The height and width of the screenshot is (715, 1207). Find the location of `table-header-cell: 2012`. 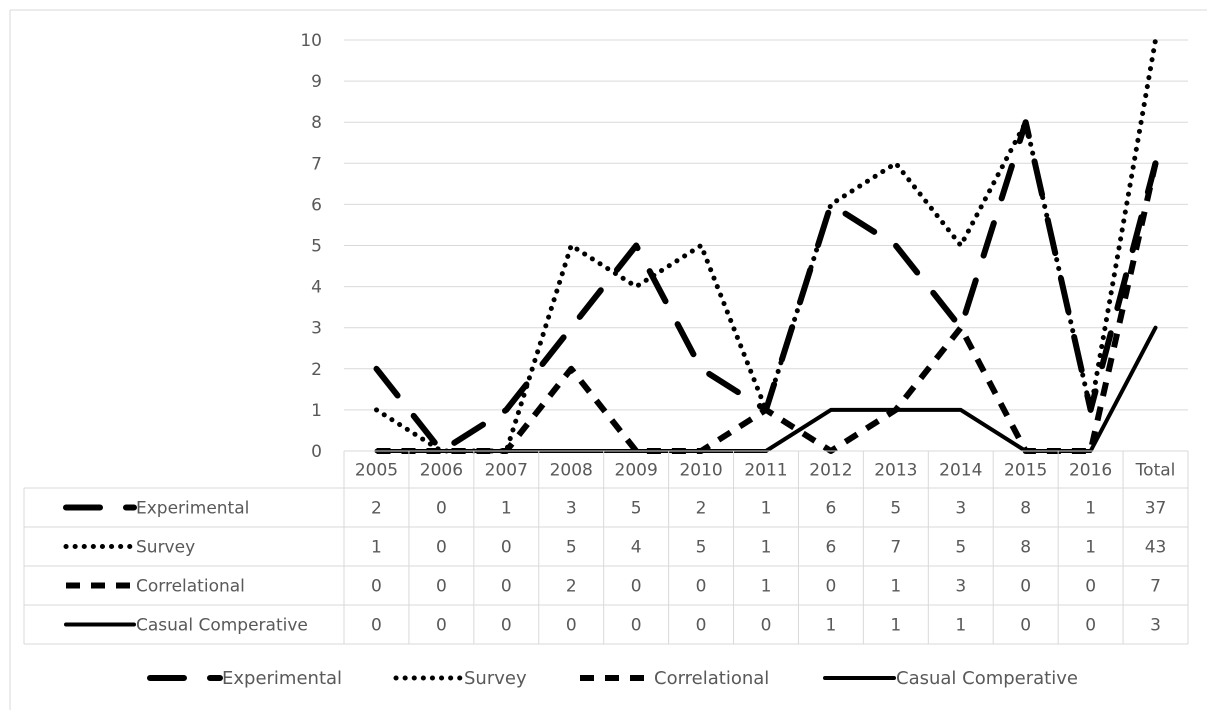

table-header-cell: 2012 is located at coordinates (830, 471).